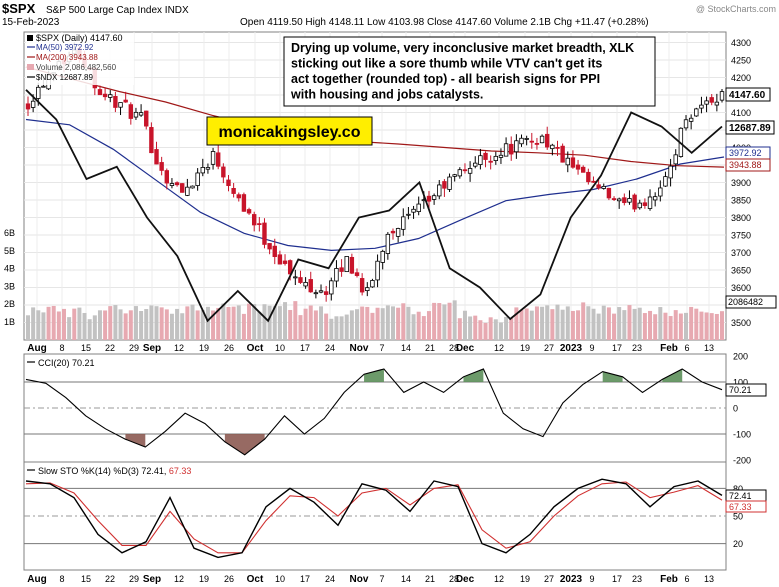 The image size is (779, 587). What do you see at coordinates (117, 10) in the screenshot?
I see `ticker-name: S&P 500 Large Cap Index INDX` at bounding box center [117, 10].